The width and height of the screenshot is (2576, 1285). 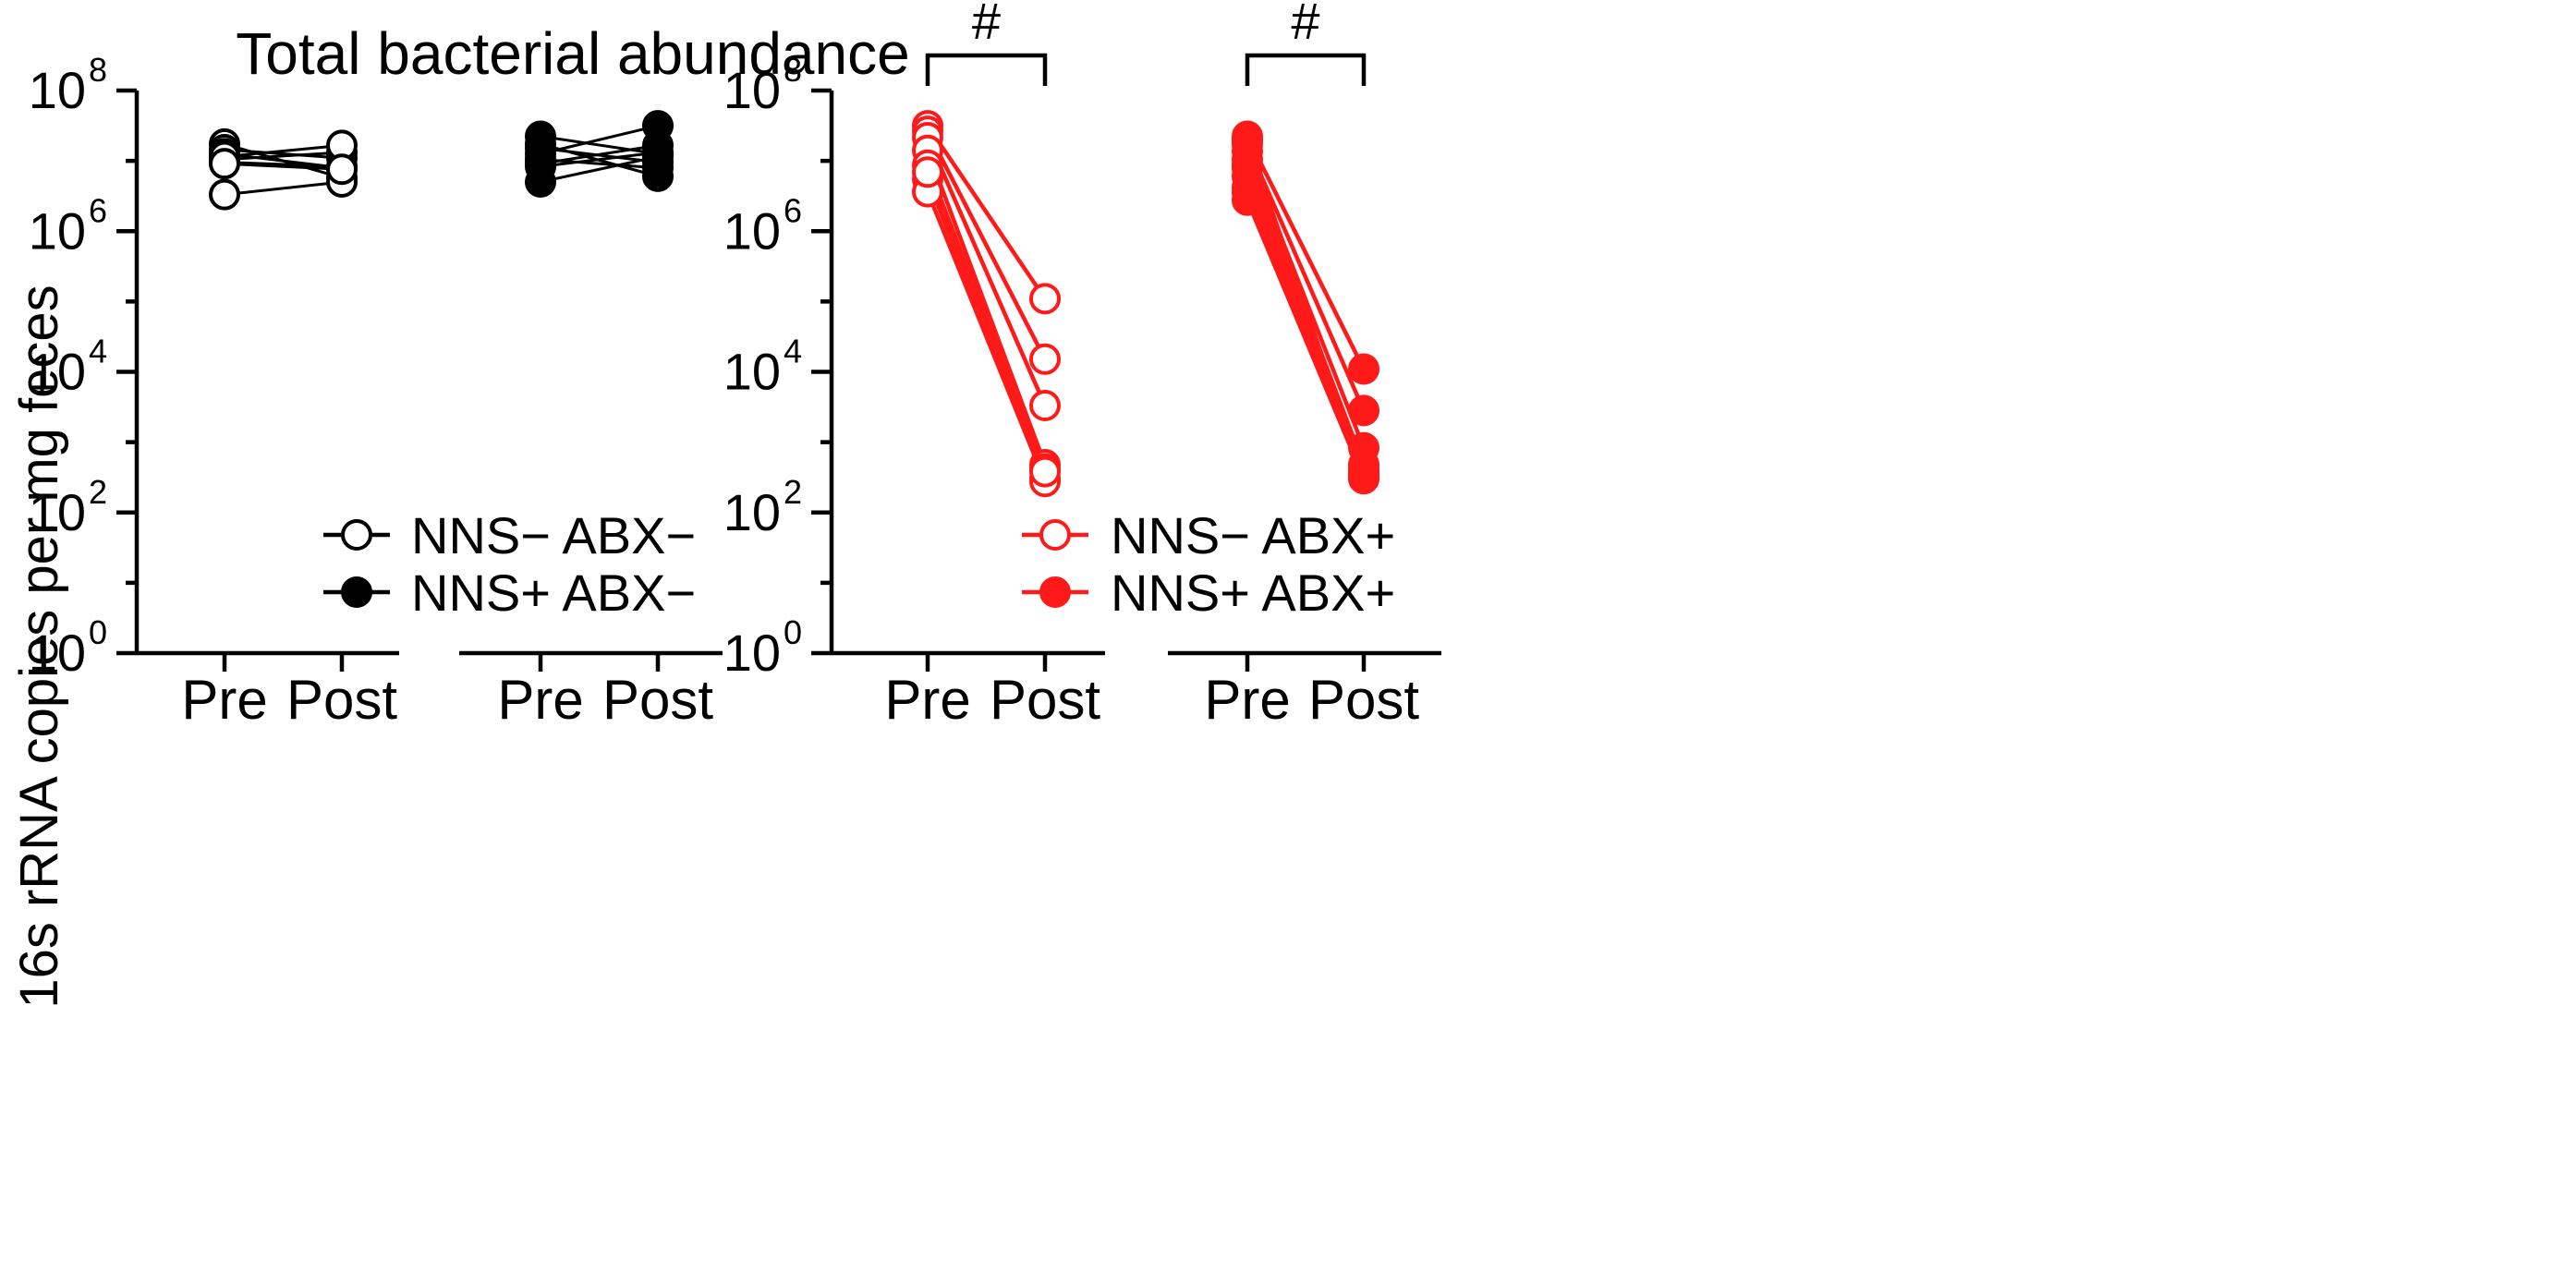 What do you see at coordinates (793, 70) in the screenshot?
I see `y-tick-exponent-right: 8` at bounding box center [793, 70].